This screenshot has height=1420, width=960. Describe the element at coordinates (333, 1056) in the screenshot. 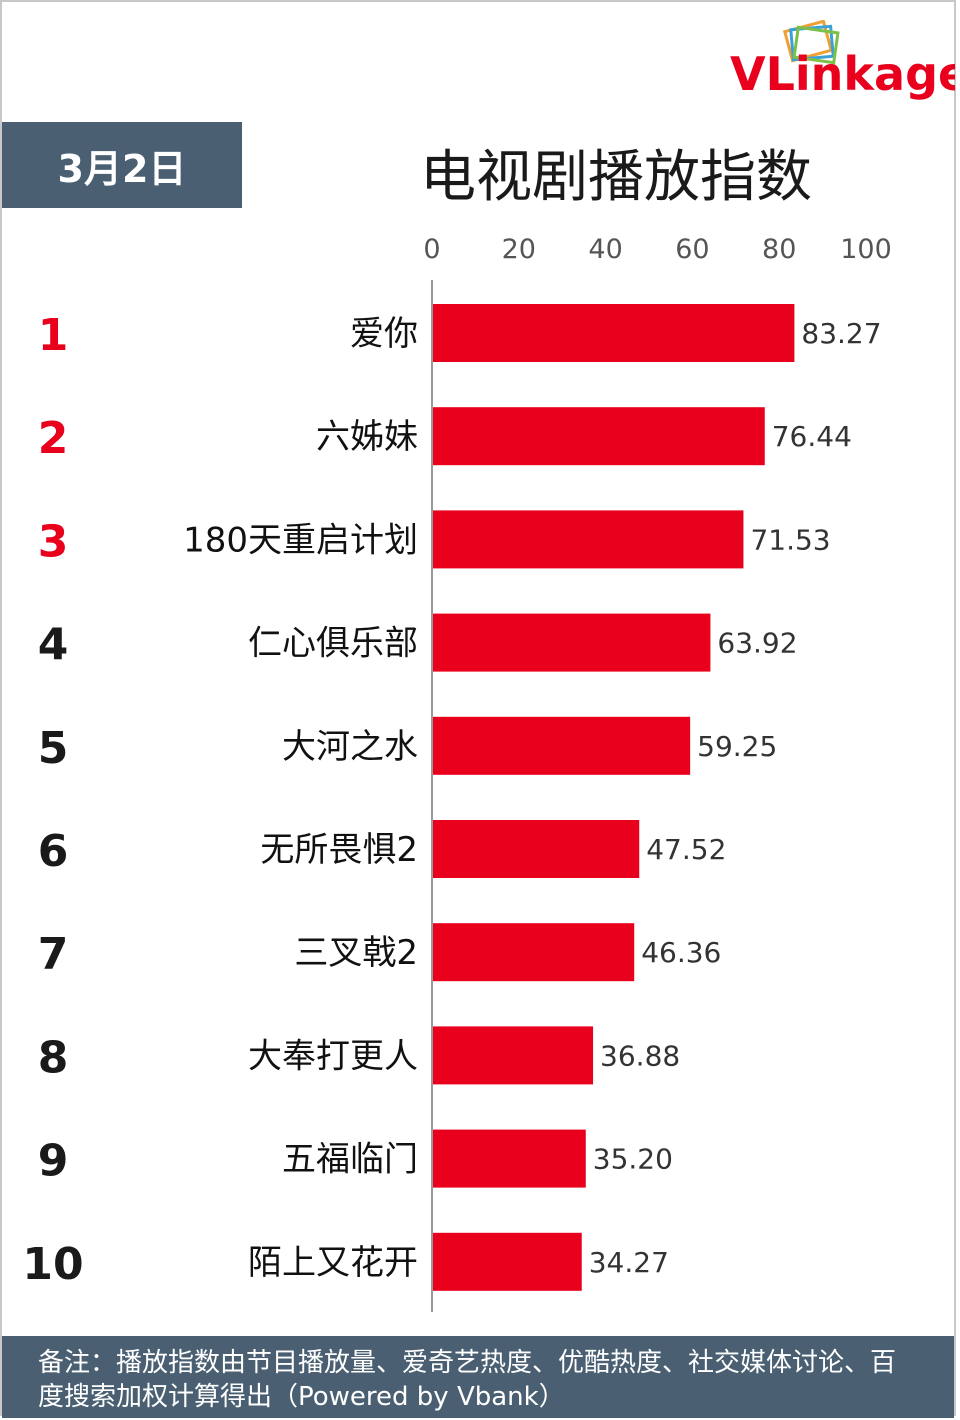

I see `category-label: 大奉打更人` at that location.